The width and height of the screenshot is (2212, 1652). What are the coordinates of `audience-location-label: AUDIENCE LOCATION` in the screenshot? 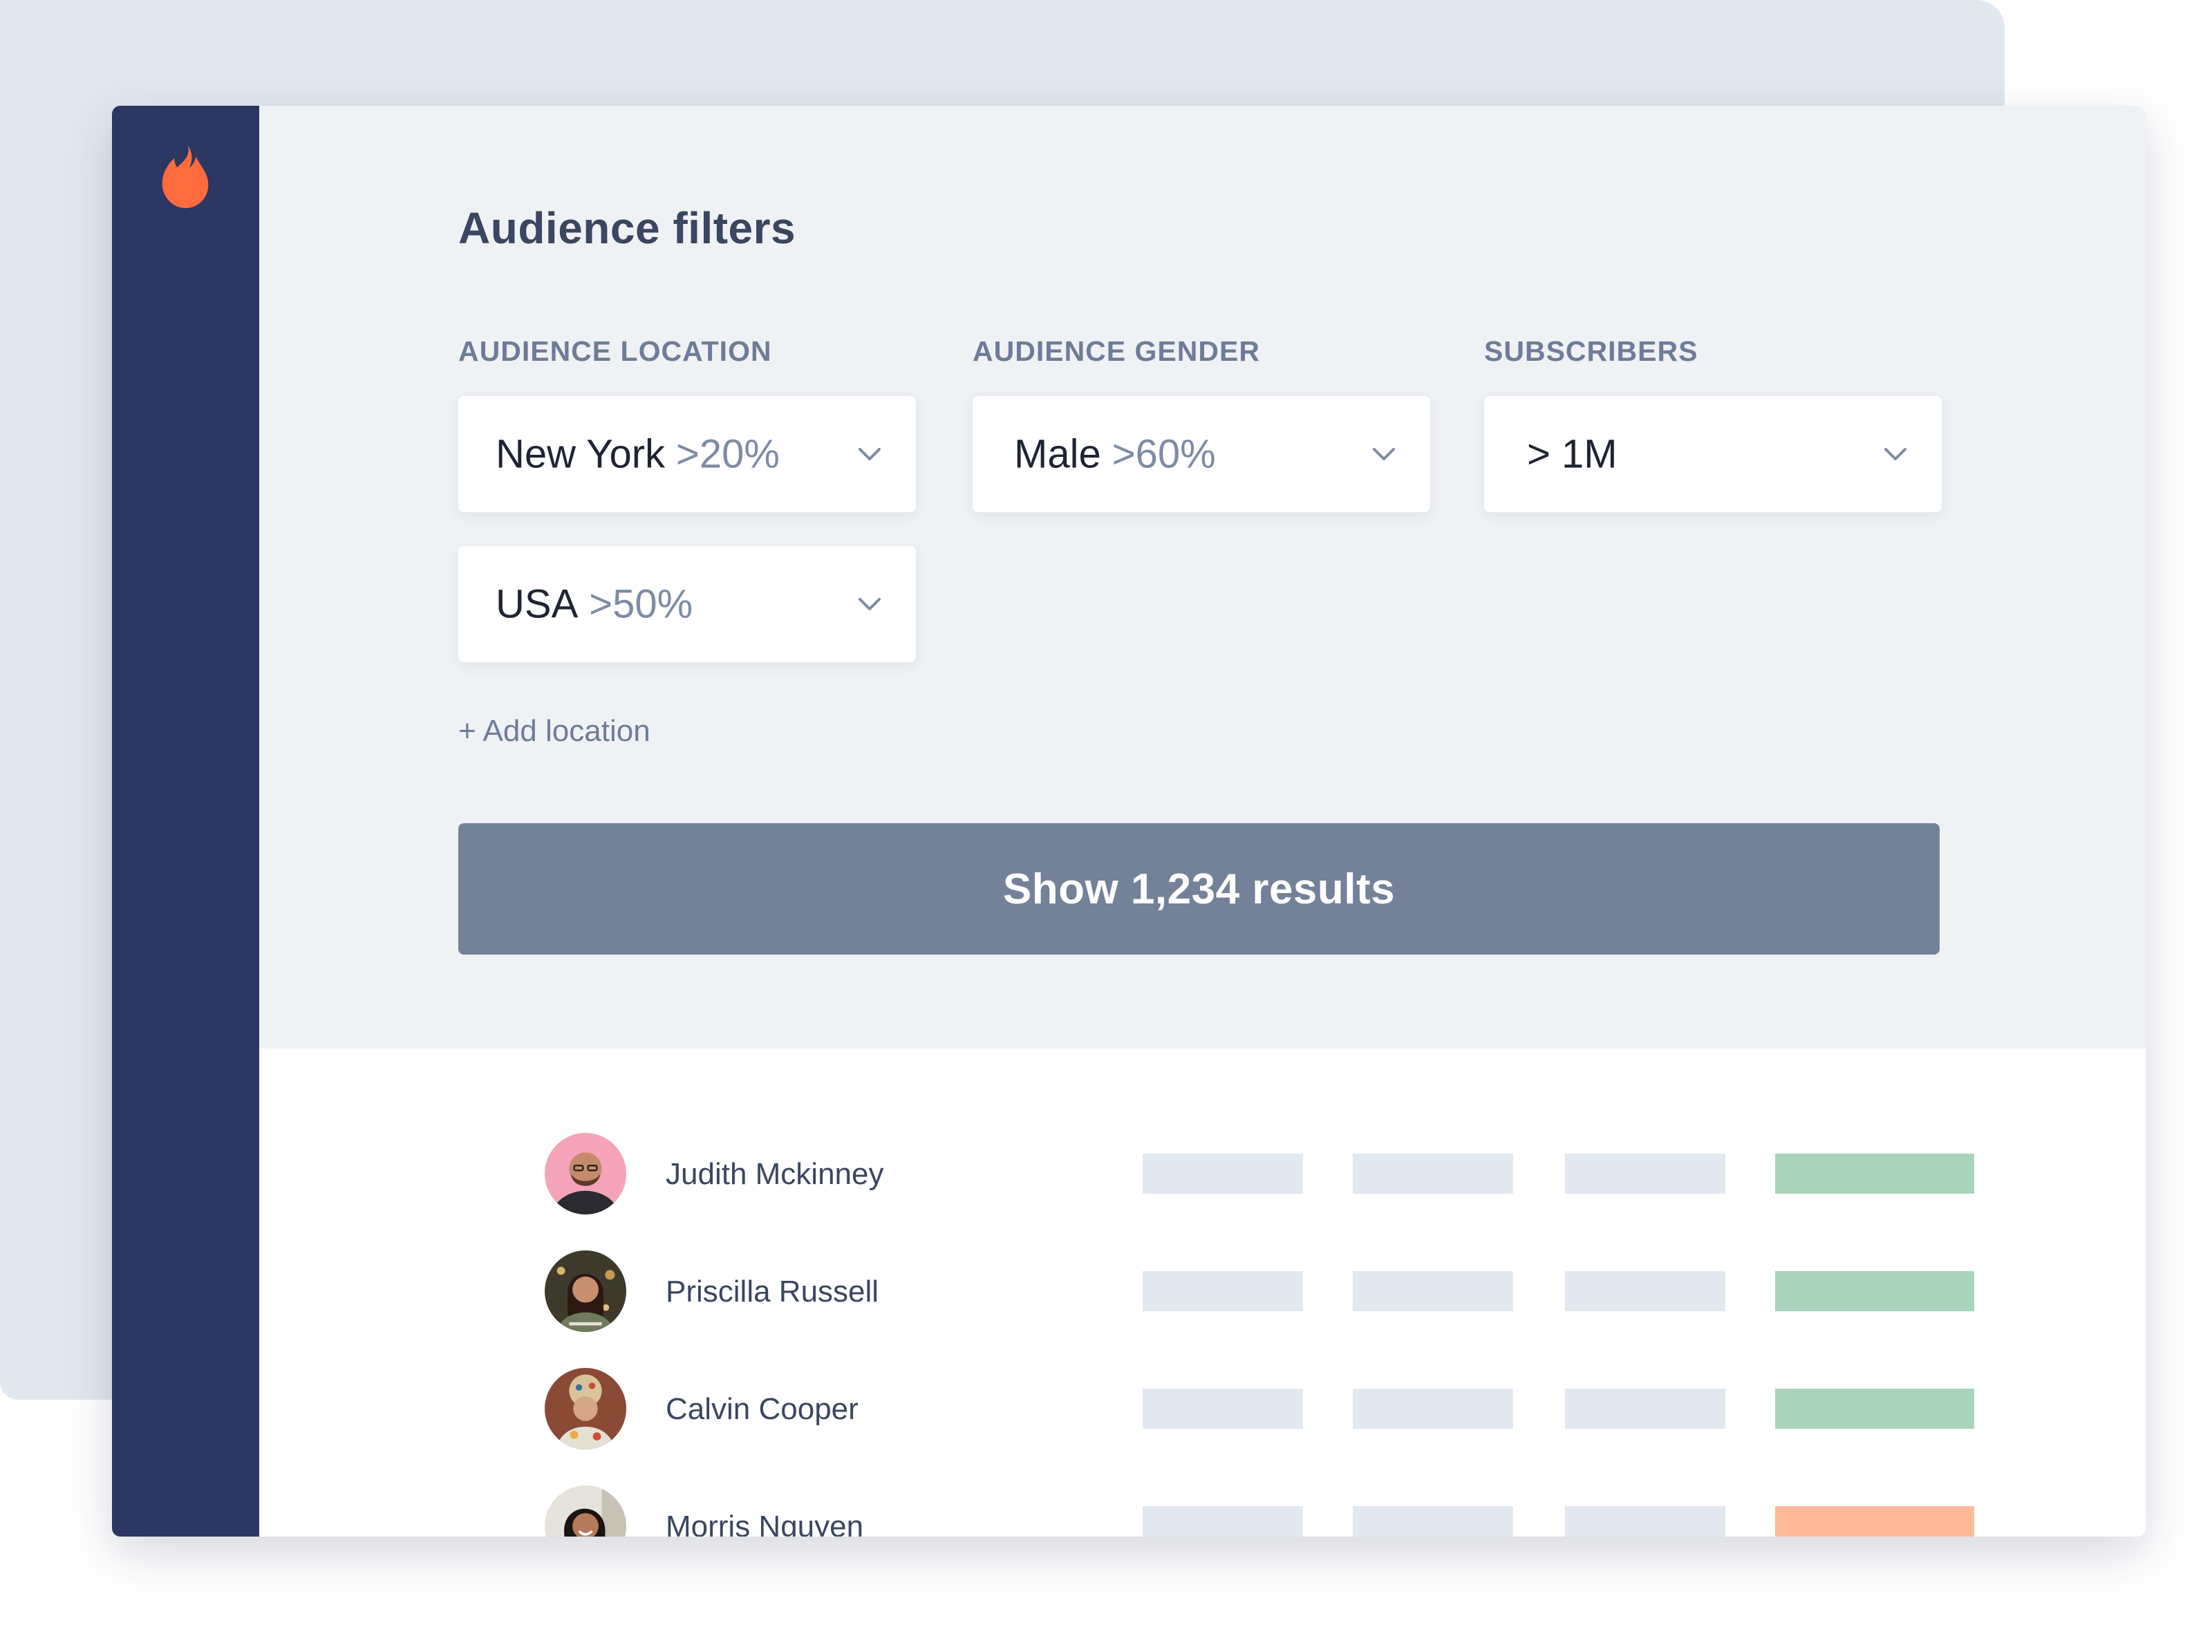 It's located at (615, 351).